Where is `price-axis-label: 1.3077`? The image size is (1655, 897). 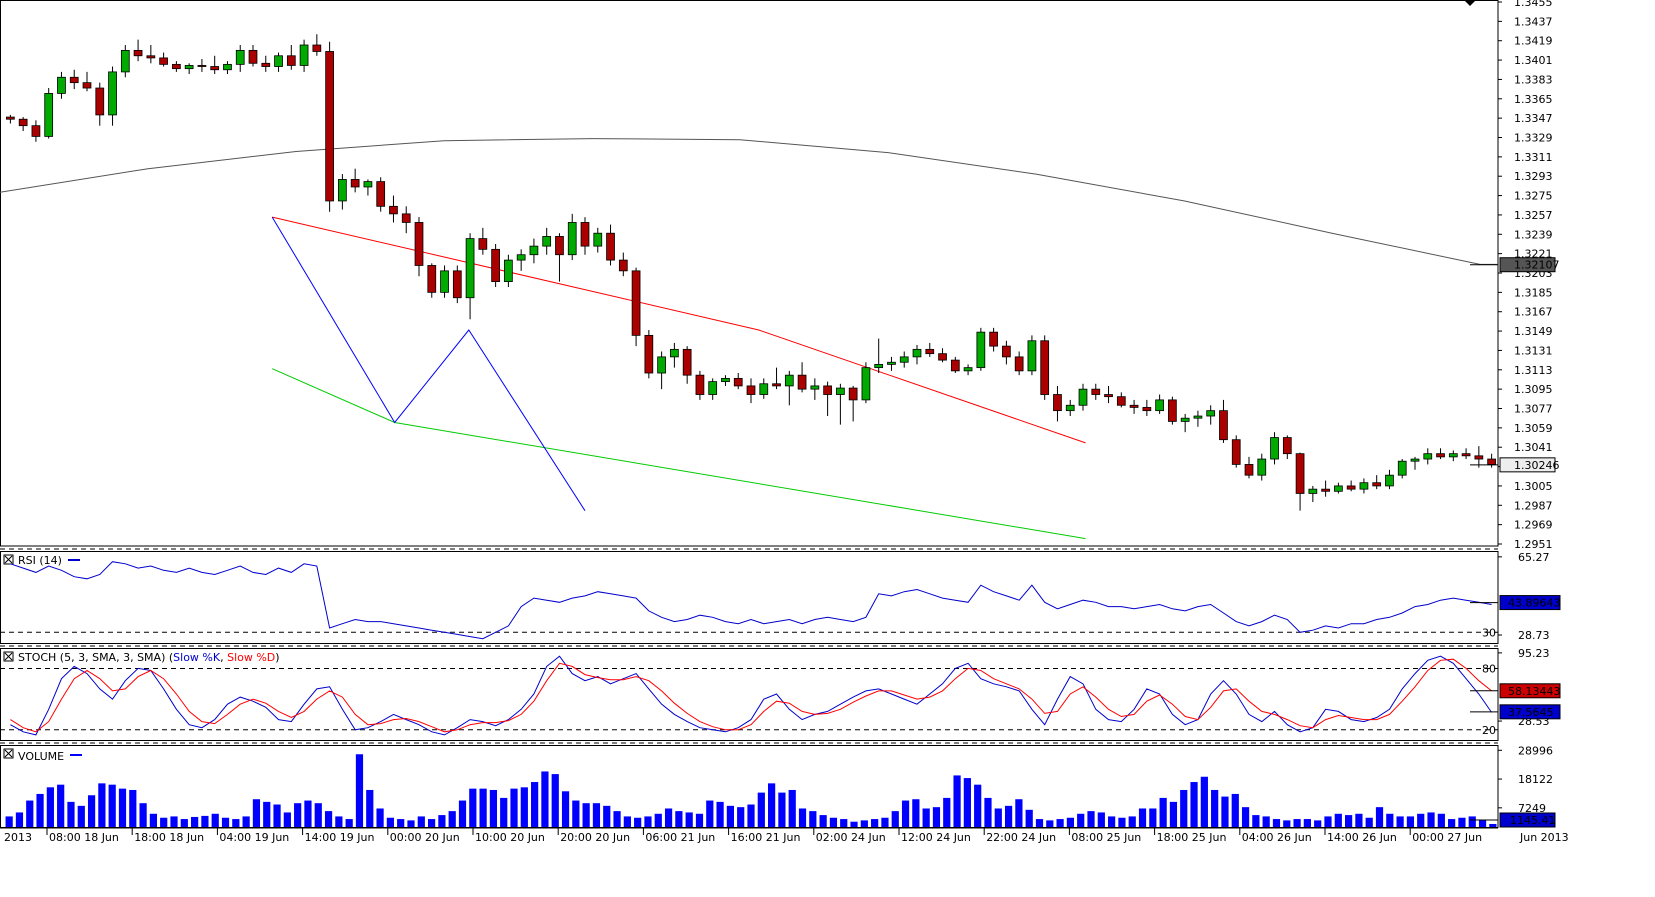
price-axis-label: 1.3077 is located at coordinates (1533, 409).